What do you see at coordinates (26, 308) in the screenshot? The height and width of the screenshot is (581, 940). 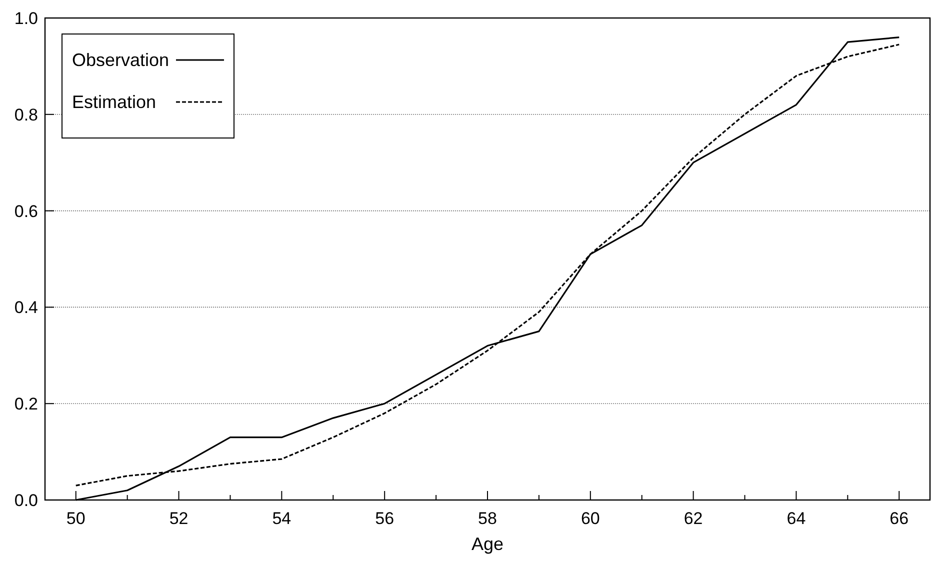 I see `y-tick-label: 0.4` at bounding box center [26, 308].